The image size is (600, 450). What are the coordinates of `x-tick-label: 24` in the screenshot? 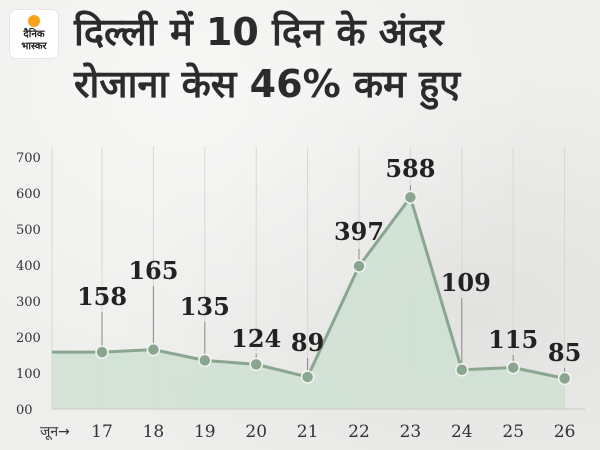 It's located at (462, 432).